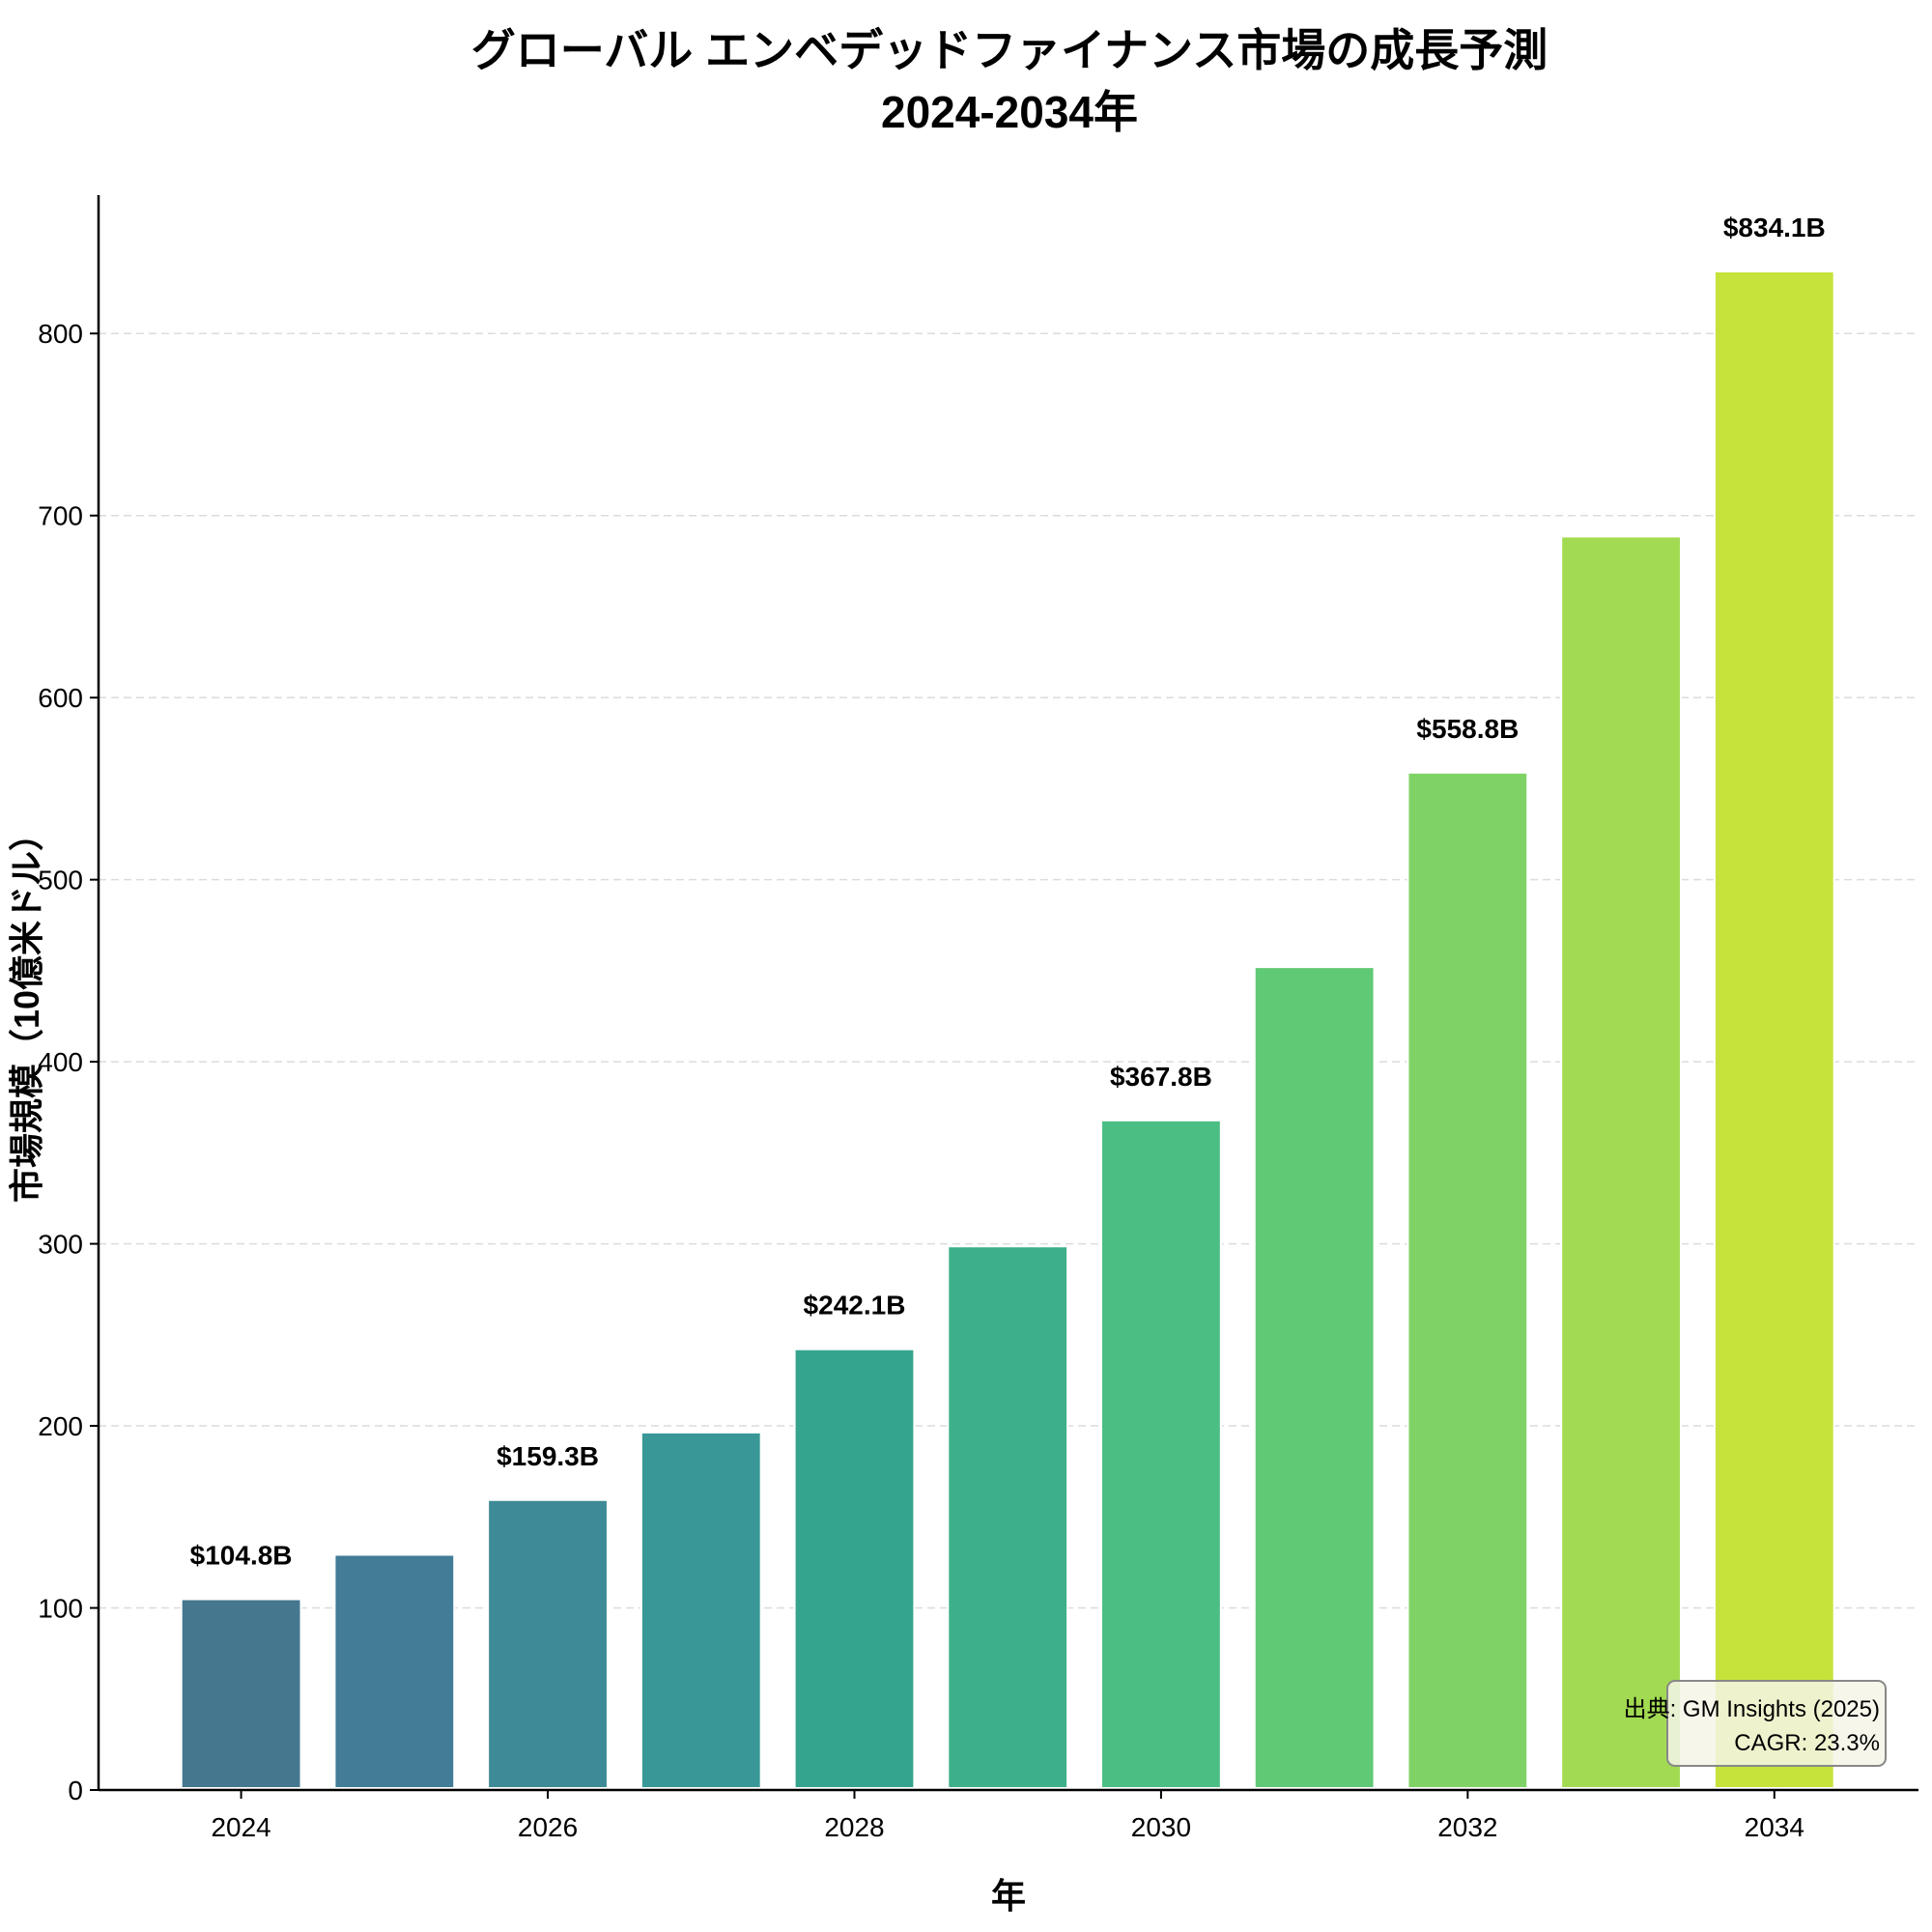 The width and height of the screenshot is (1932, 1932). I want to click on x-tick-label: 2024, so click(240, 1827).